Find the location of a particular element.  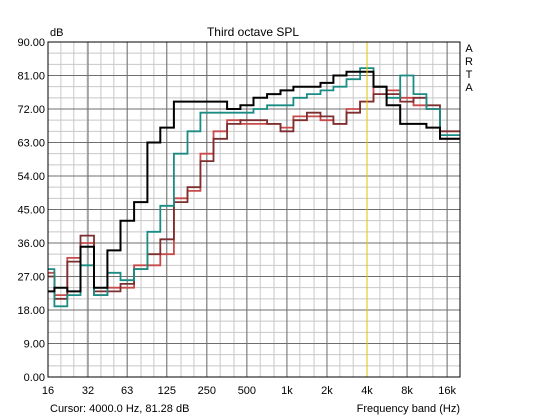

x-tick-label: 1k is located at coordinates (287, 391).